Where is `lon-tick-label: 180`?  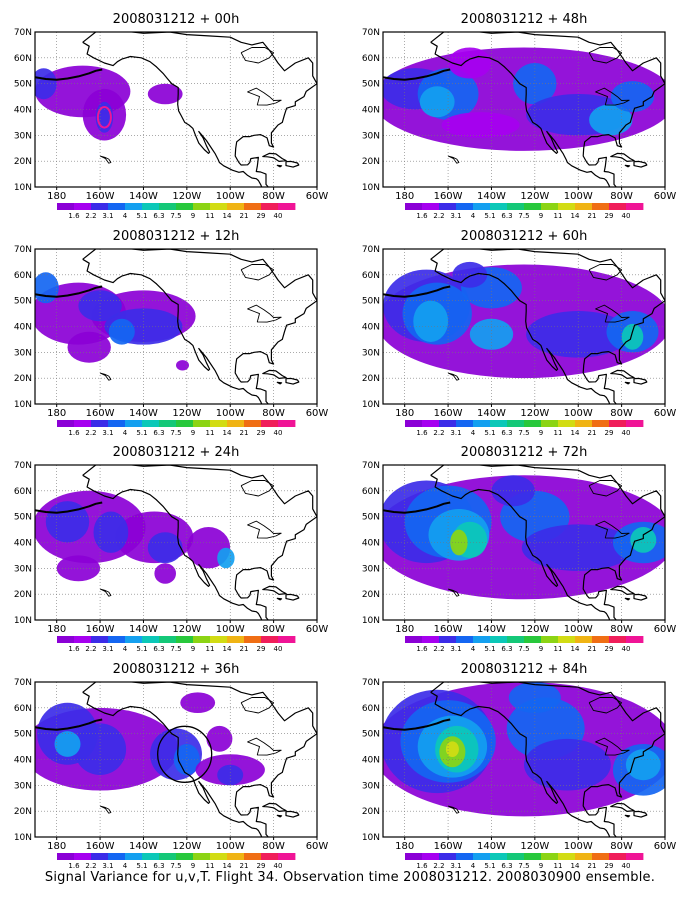 lon-tick-label: 180 is located at coordinates (56, 196).